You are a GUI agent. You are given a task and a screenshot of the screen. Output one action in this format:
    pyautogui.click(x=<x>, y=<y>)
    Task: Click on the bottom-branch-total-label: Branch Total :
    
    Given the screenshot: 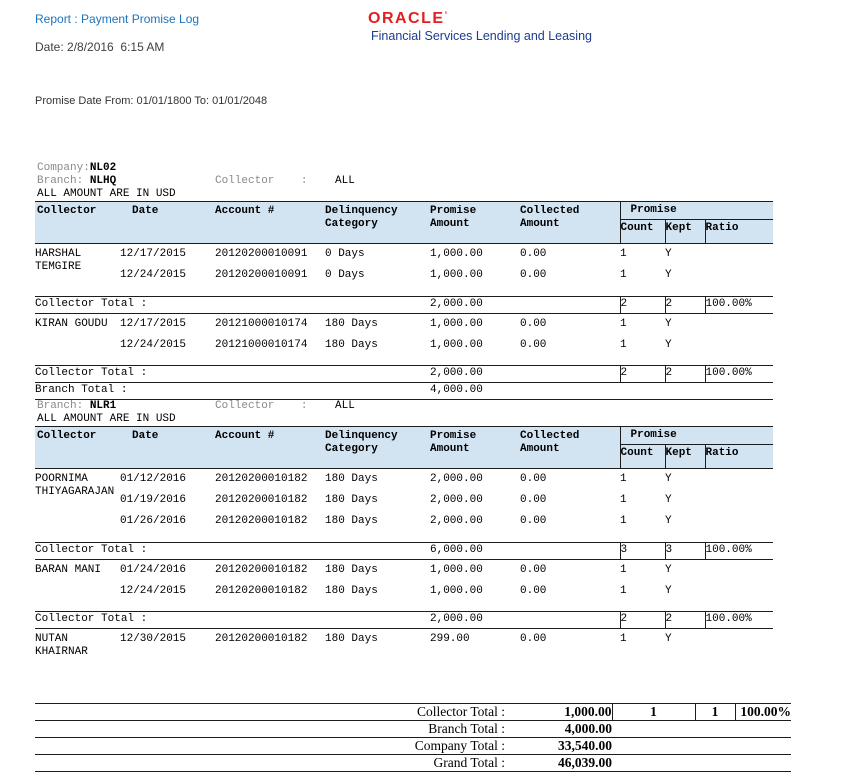 What is the action you would take?
    pyautogui.click(x=270, y=729)
    